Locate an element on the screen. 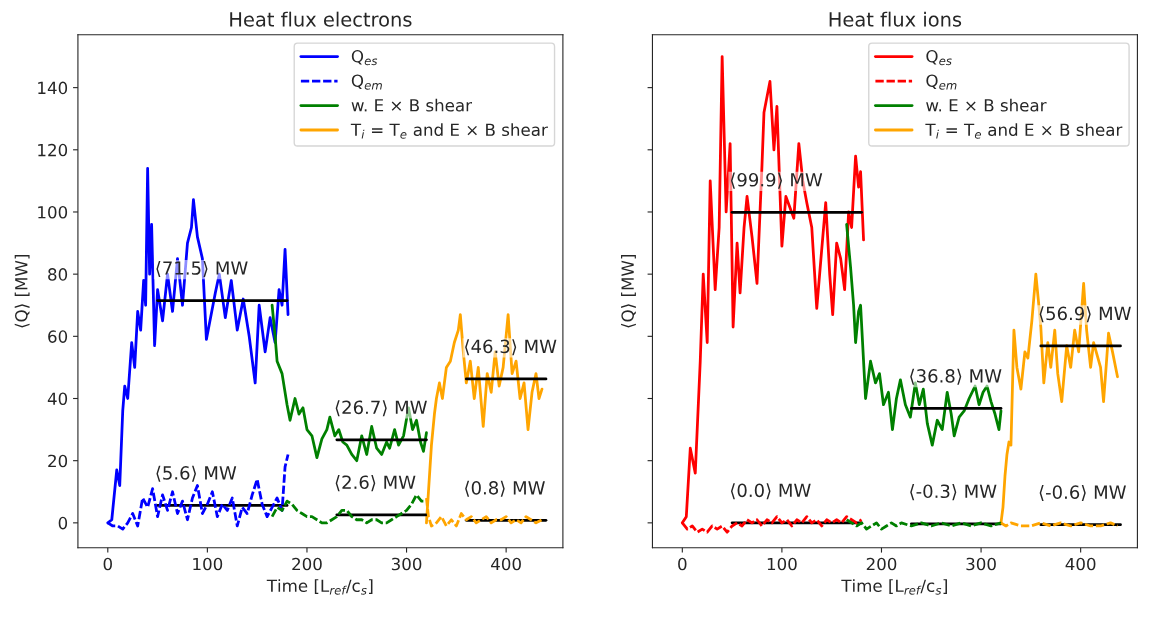 This screenshot has height=621, width=1163. chart-title: Heat flux ions is located at coordinates (895, 19).